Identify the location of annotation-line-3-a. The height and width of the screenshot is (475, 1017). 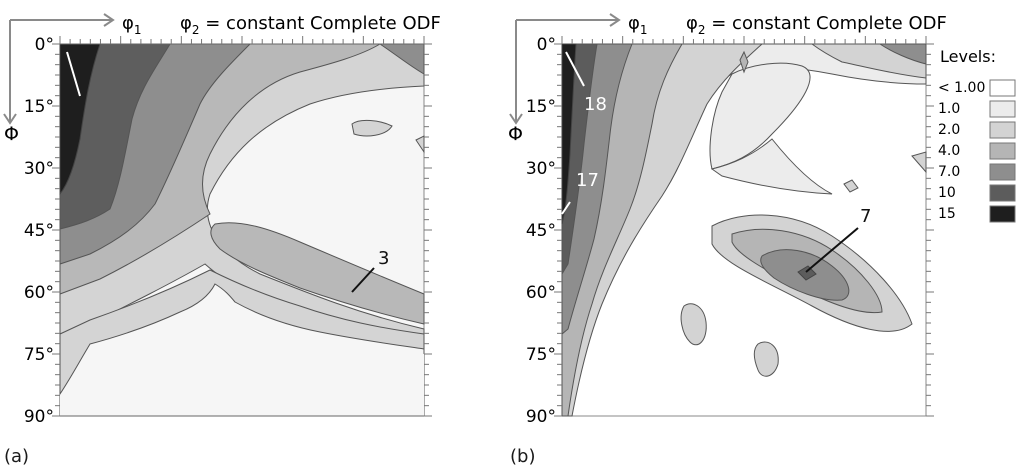
(363, 280).